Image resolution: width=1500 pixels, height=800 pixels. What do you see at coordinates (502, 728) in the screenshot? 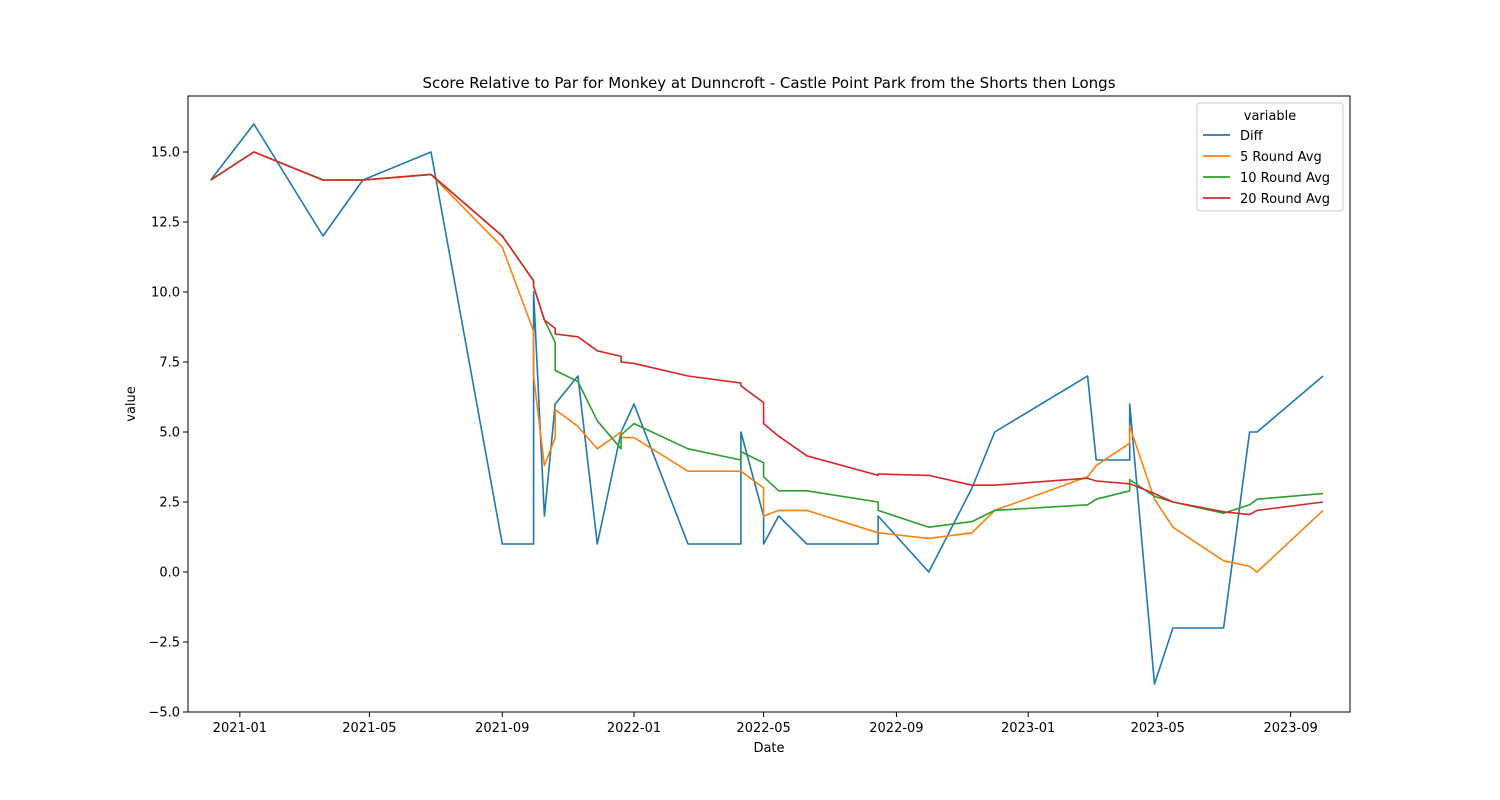
I see `x-tick-label: 2021-09` at bounding box center [502, 728].